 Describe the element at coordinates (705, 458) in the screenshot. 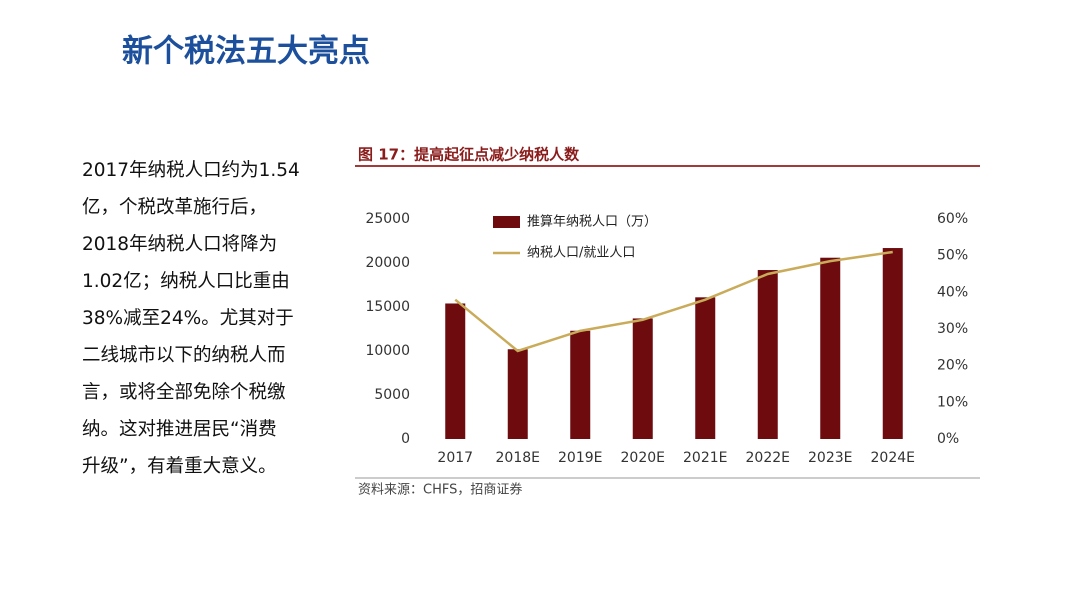

I see `x-tick-label: 2021E` at that location.